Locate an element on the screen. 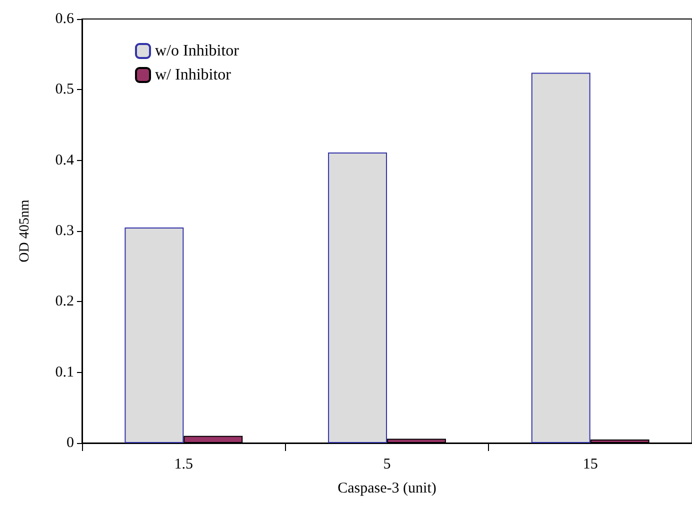 The height and width of the screenshot is (514, 692). legend-label: w/ Inhibitor is located at coordinates (193, 75).